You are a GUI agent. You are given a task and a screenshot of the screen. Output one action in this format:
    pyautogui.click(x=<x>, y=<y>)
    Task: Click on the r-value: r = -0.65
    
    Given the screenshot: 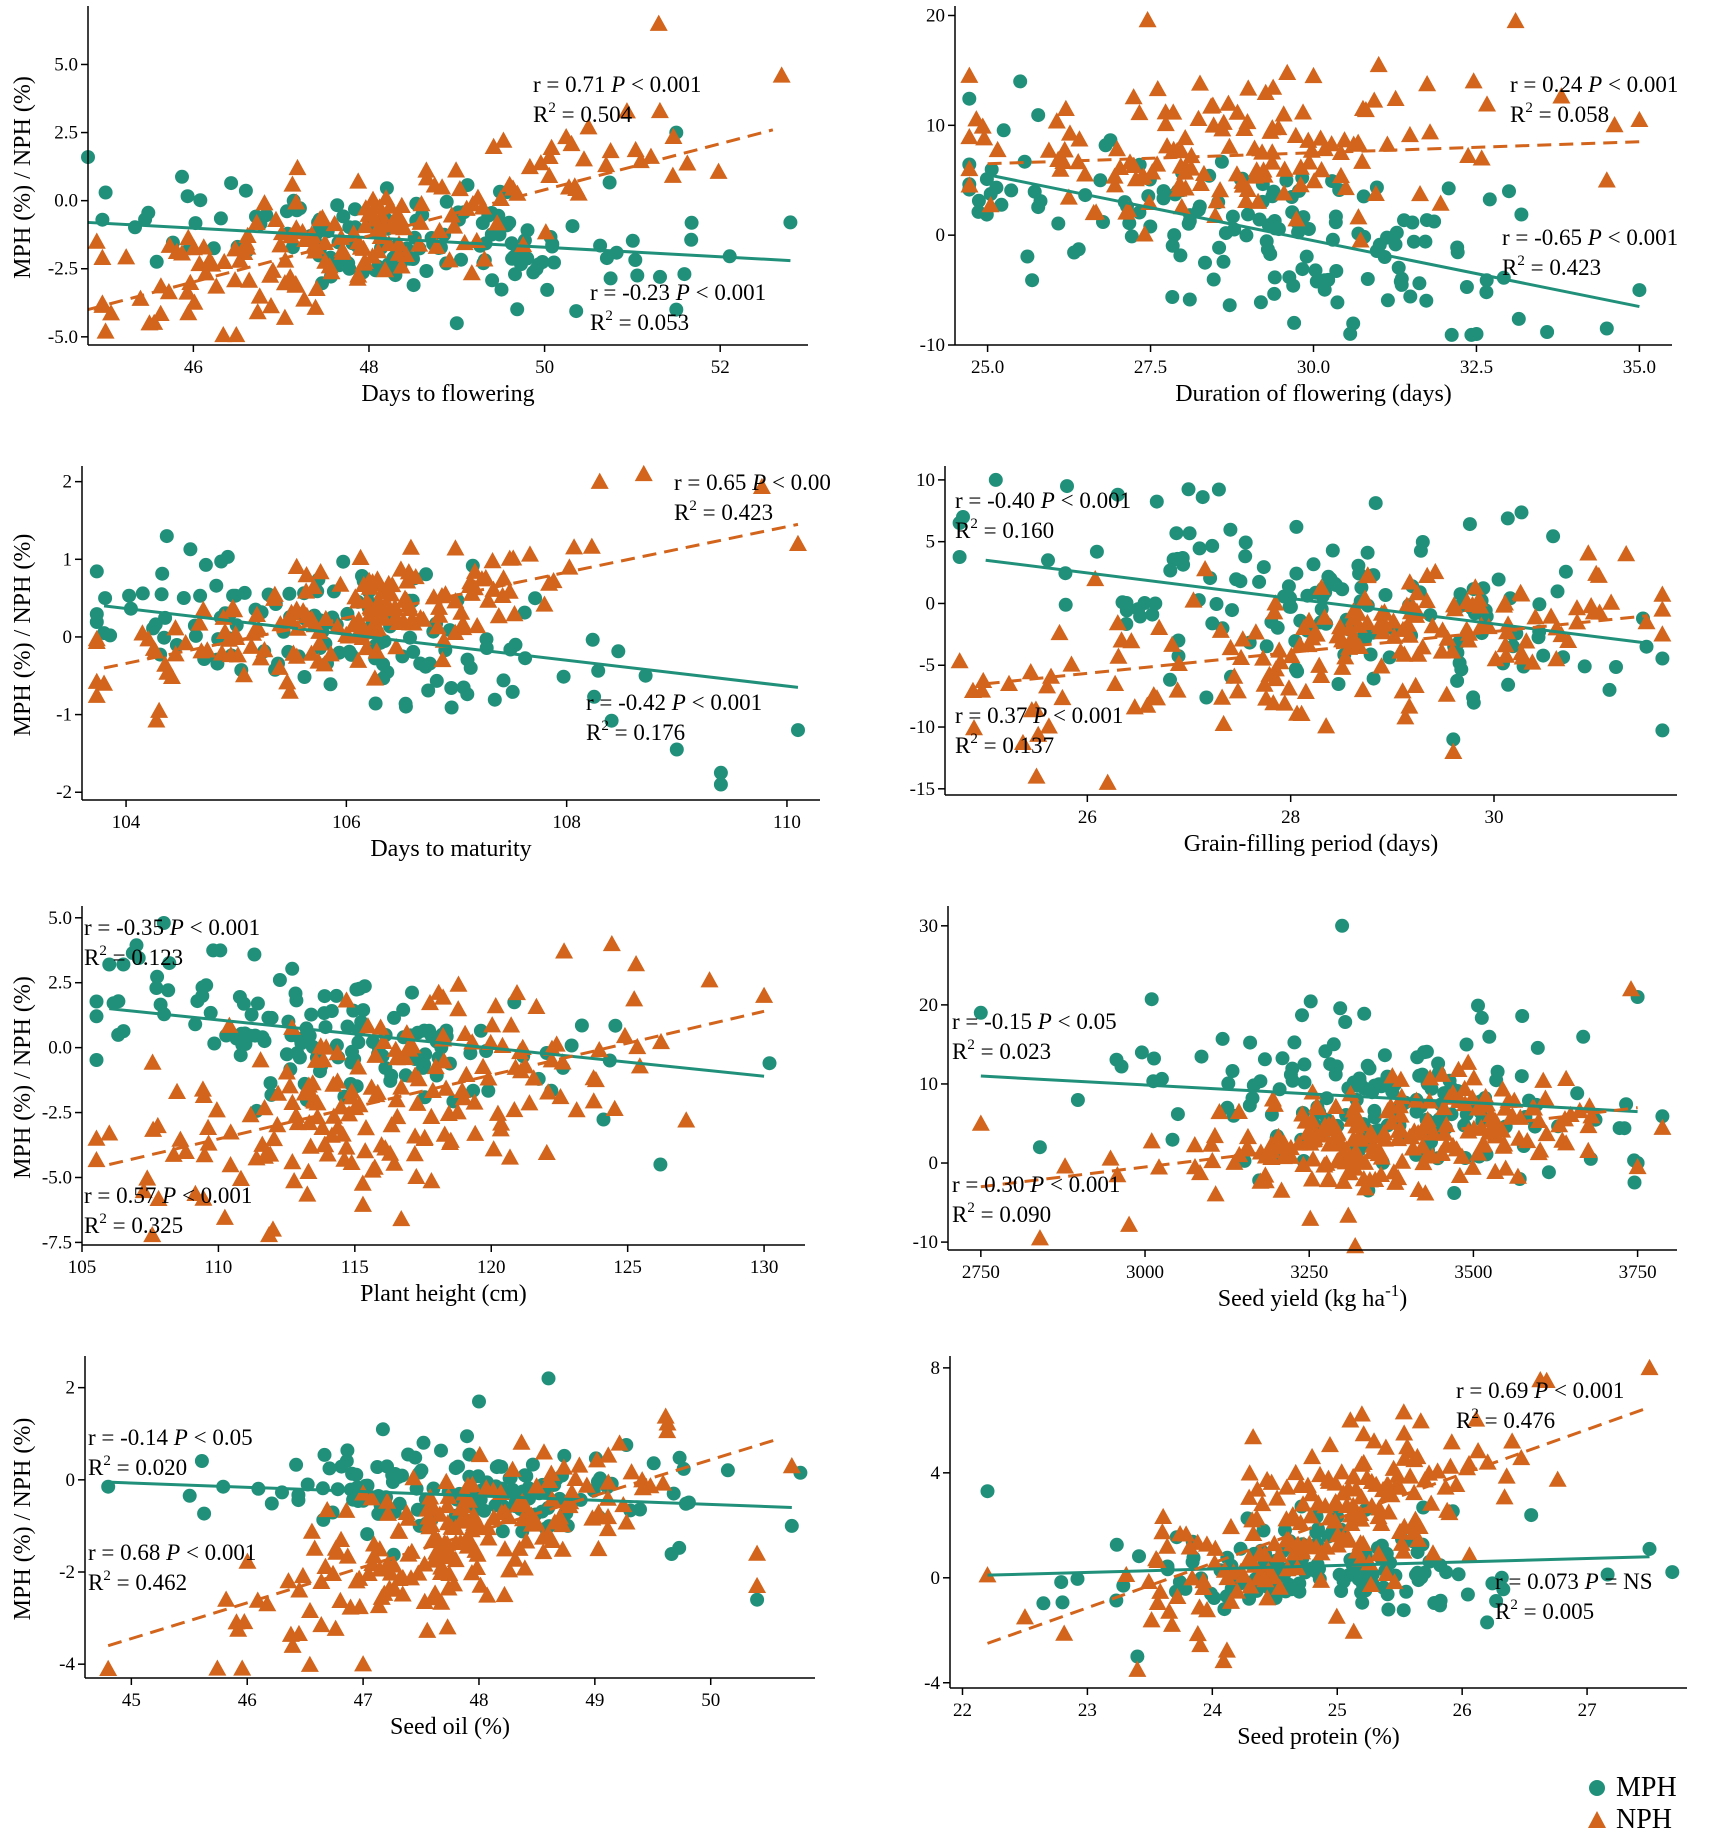 What is the action you would take?
    pyautogui.click(x=1545, y=237)
    